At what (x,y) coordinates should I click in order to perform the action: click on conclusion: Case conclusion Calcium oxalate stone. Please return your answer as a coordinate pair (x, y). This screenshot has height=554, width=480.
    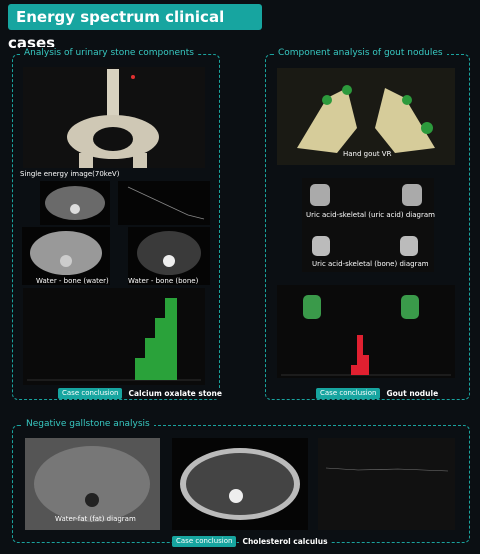
    Looking at the image, I should click on (141, 393).